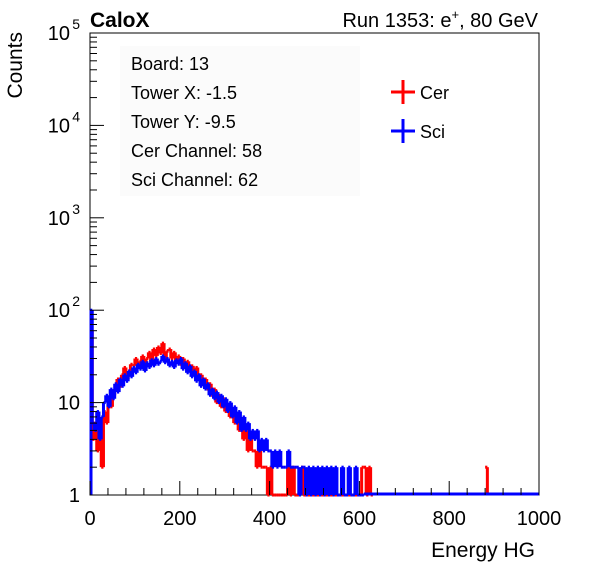 The height and width of the screenshot is (572, 596). Describe the element at coordinates (403, 131) in the screenshot. I see `legend-sci-marker` at that location.